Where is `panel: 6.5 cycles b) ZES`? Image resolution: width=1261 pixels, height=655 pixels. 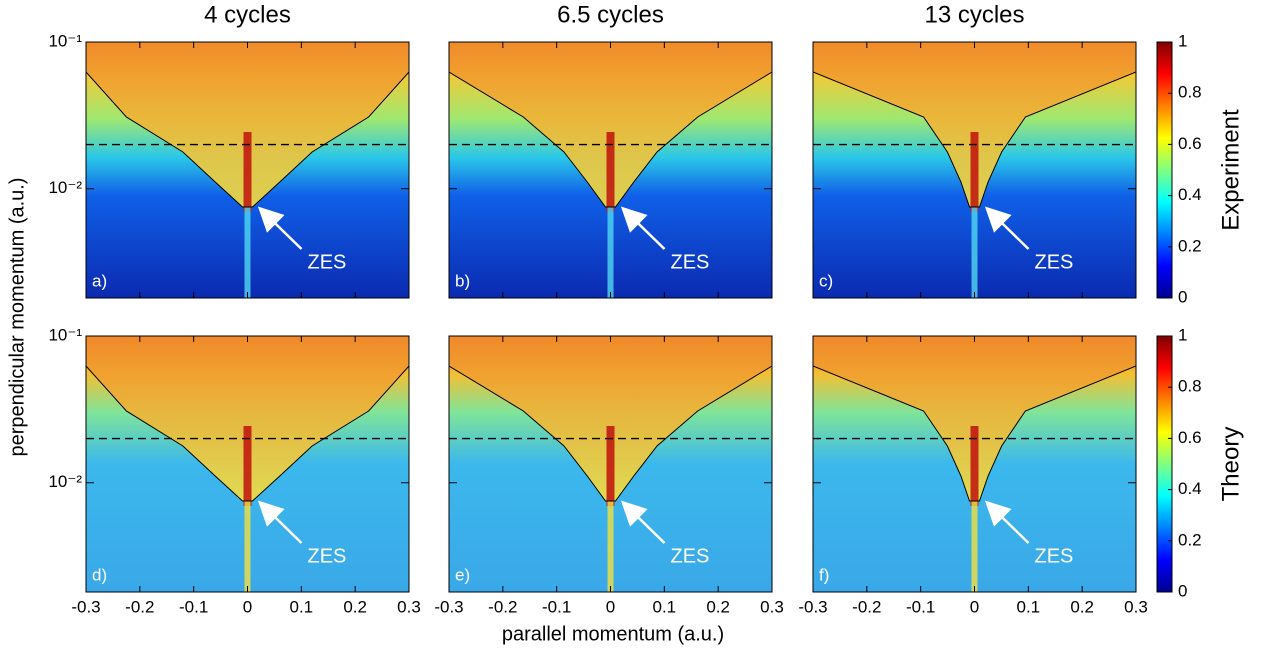 panel: 6.5 cycles b) ZES is located at coordinates (610, 150).